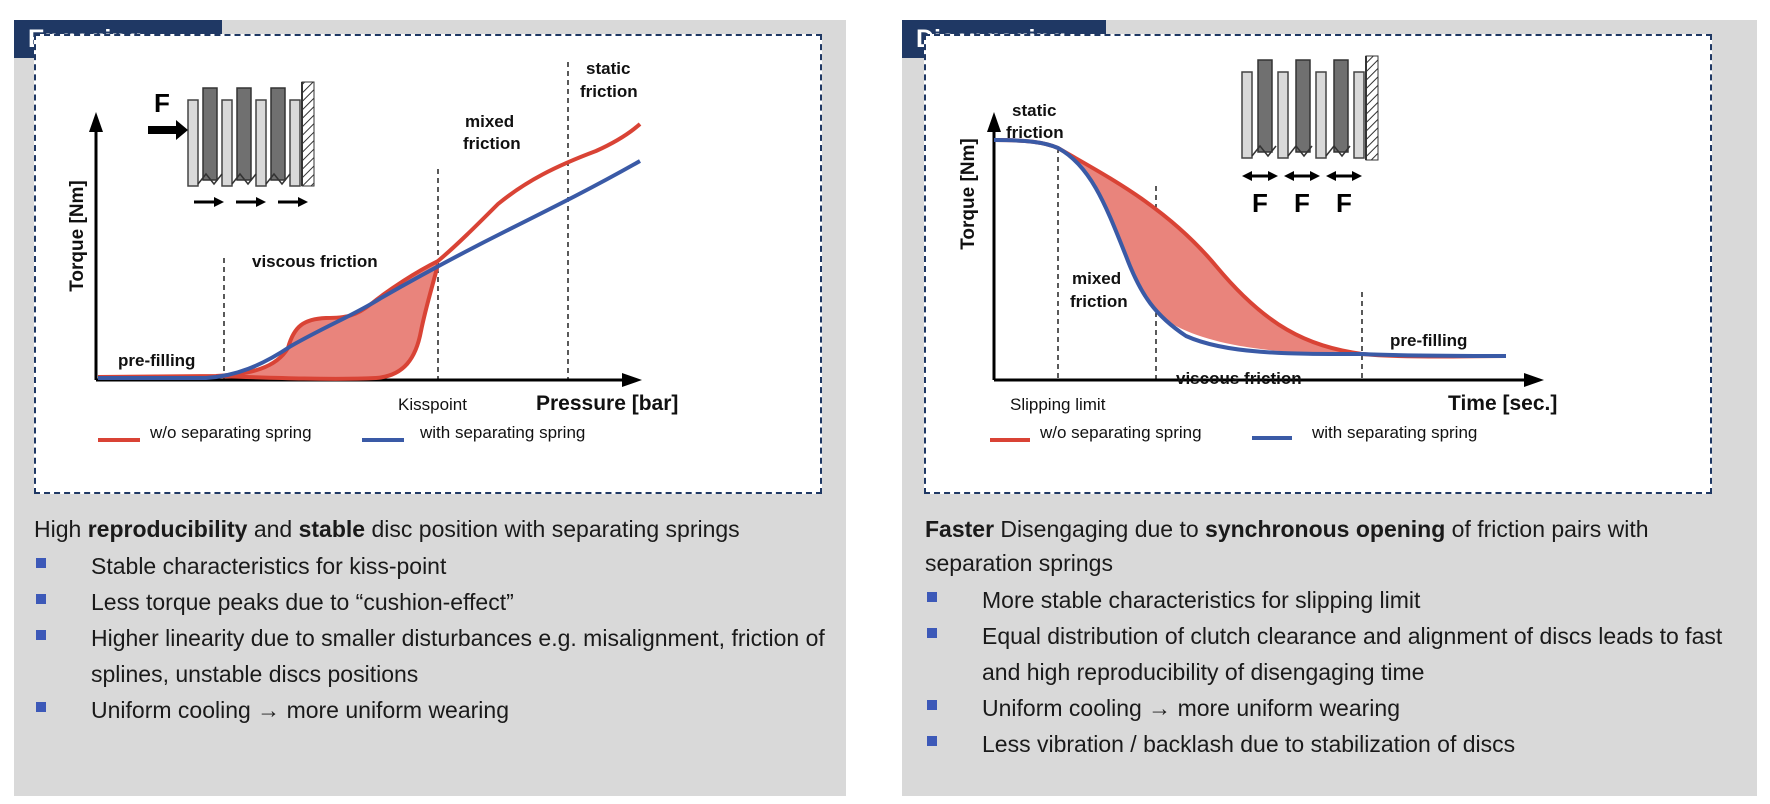 The width and height of the screenshot is (1770, 804). What do you see at coordinates (1310, 108) in the screenshot?
I see `clutch-pack-open-icon` at bounding box center [1310, 108].